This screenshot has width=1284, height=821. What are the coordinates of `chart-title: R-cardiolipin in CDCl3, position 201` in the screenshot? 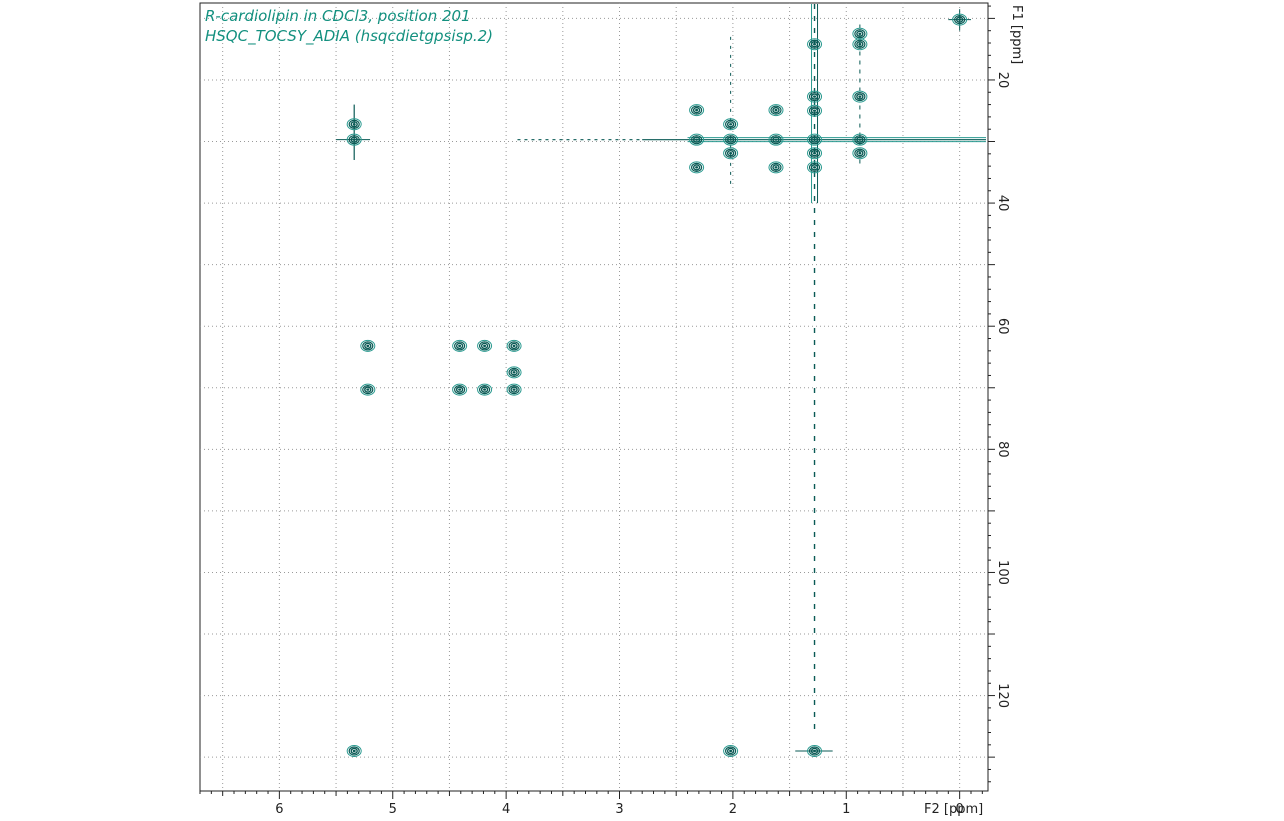 It's located at (338, 16).